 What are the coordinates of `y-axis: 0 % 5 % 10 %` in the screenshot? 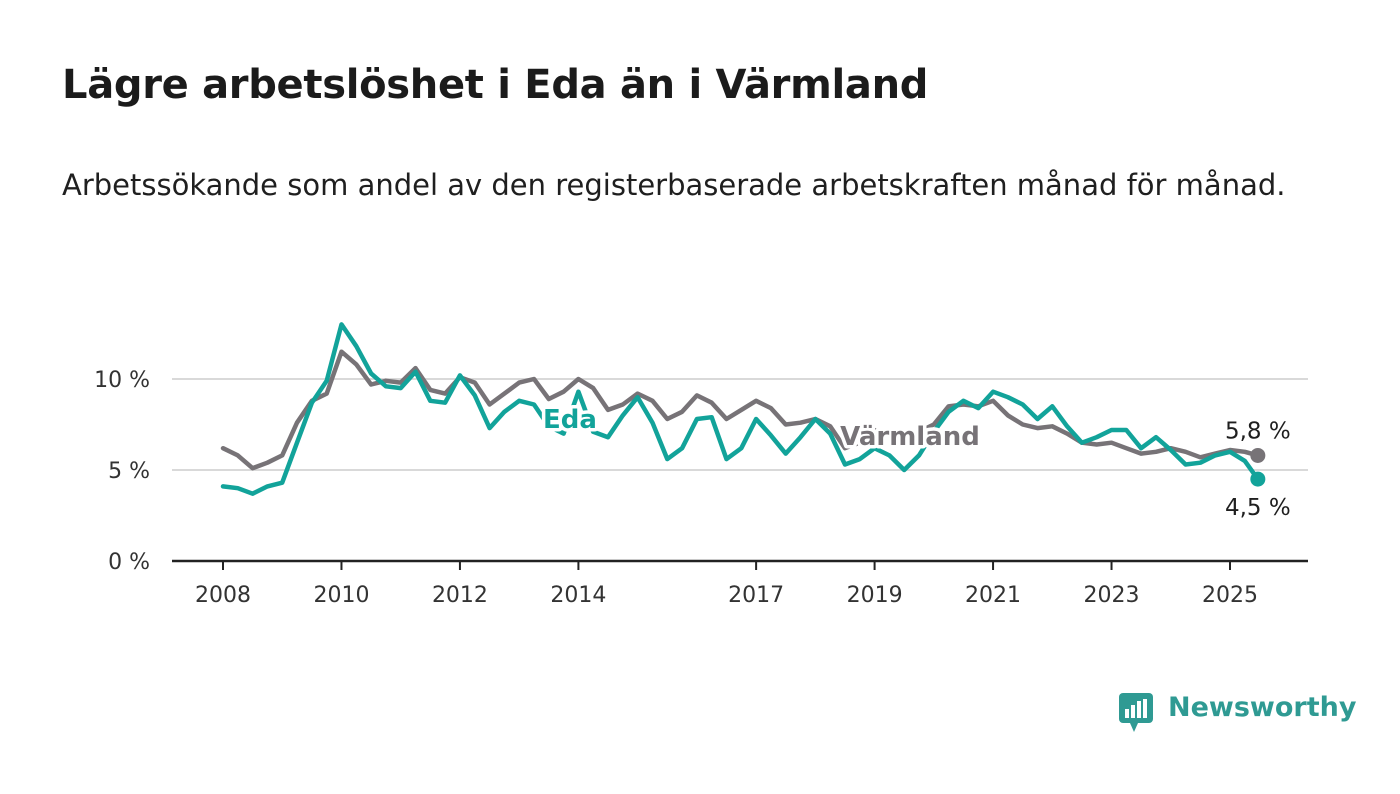 It's located at (122, 471).